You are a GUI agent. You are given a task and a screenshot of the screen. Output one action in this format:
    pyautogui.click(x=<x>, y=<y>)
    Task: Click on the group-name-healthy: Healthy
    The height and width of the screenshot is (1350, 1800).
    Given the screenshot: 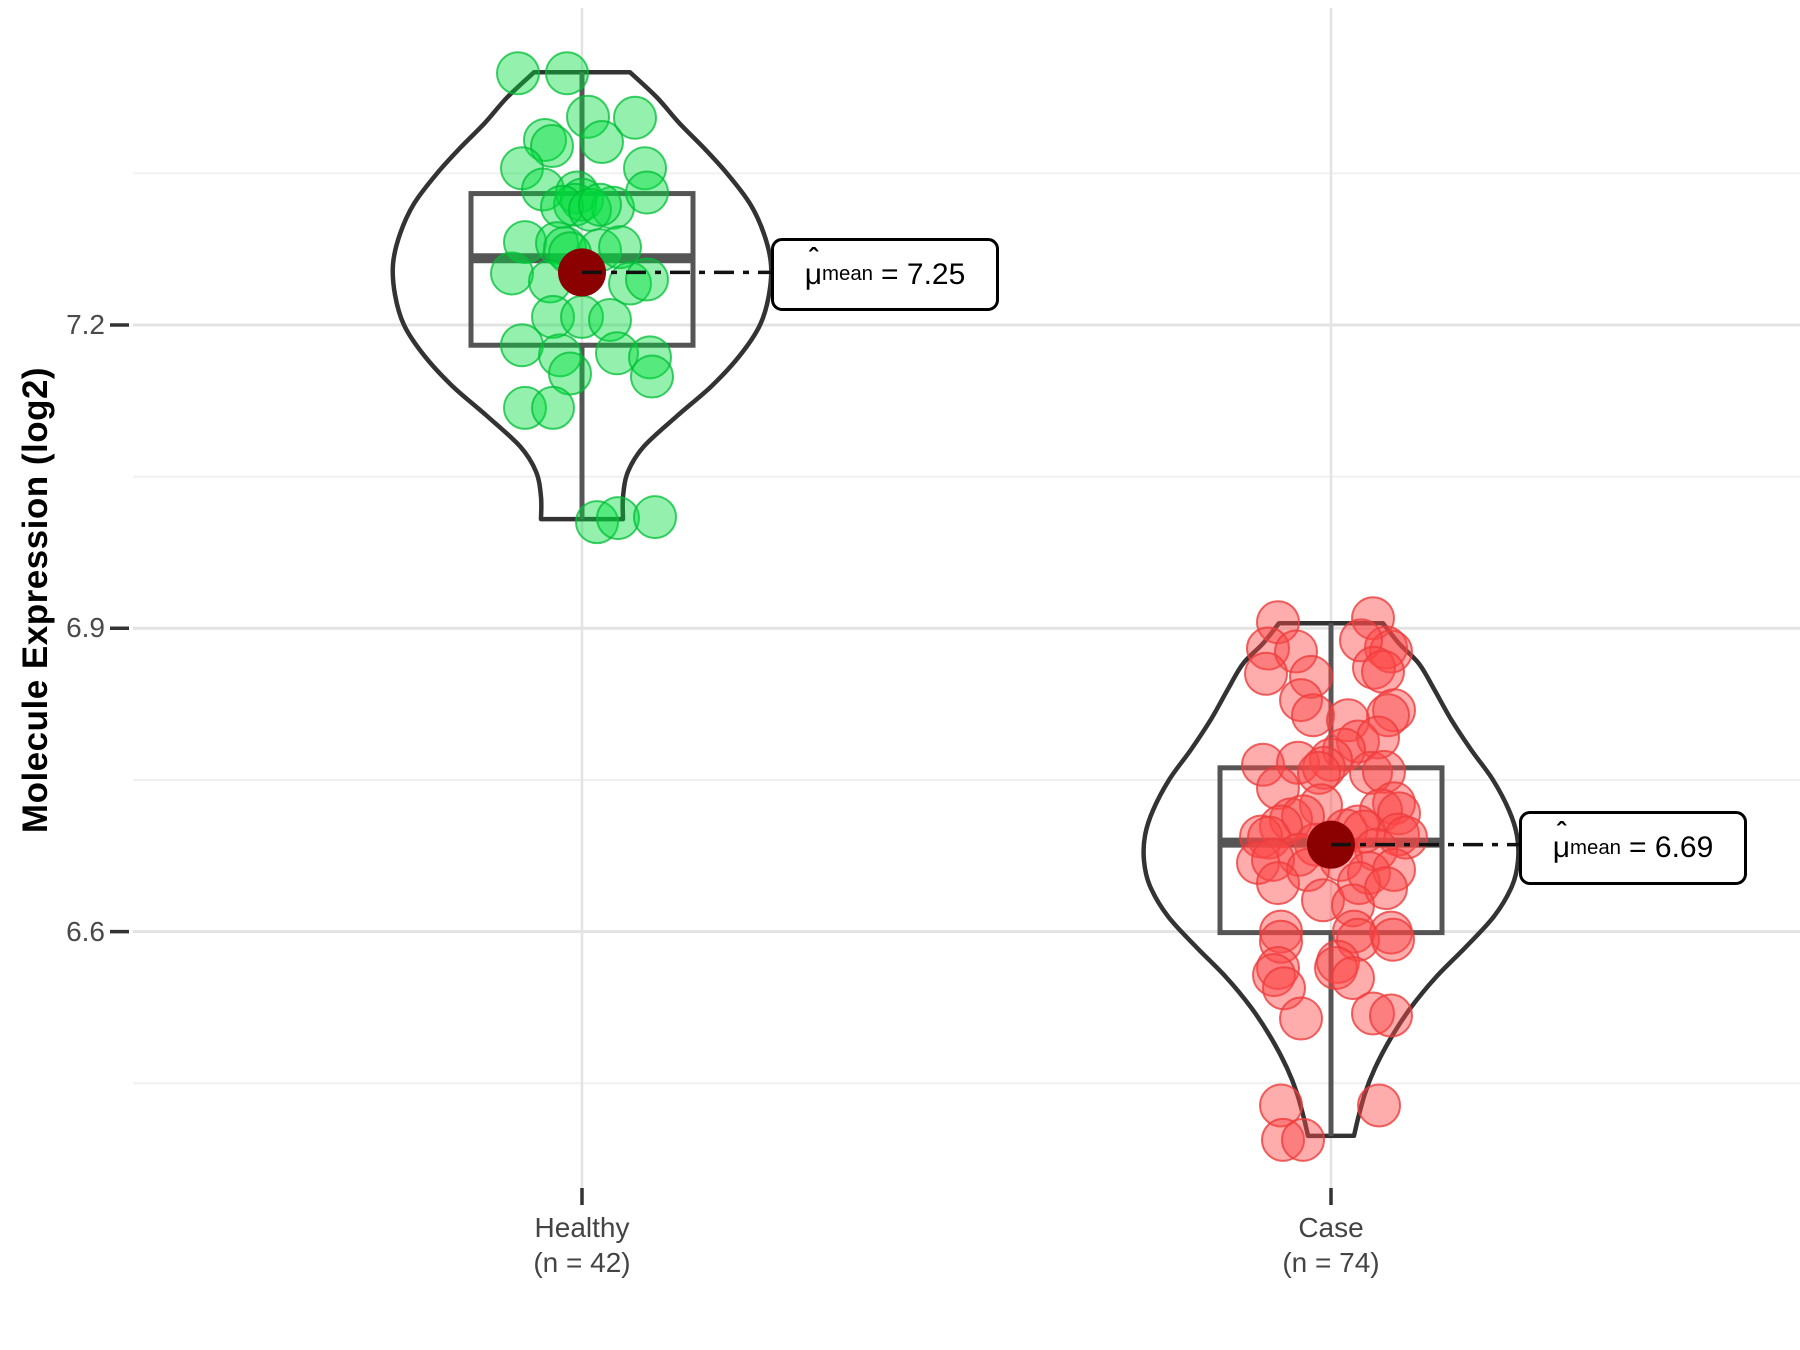 What is the action you would take?
    pyautogui.click(x=582, y=1227)
    